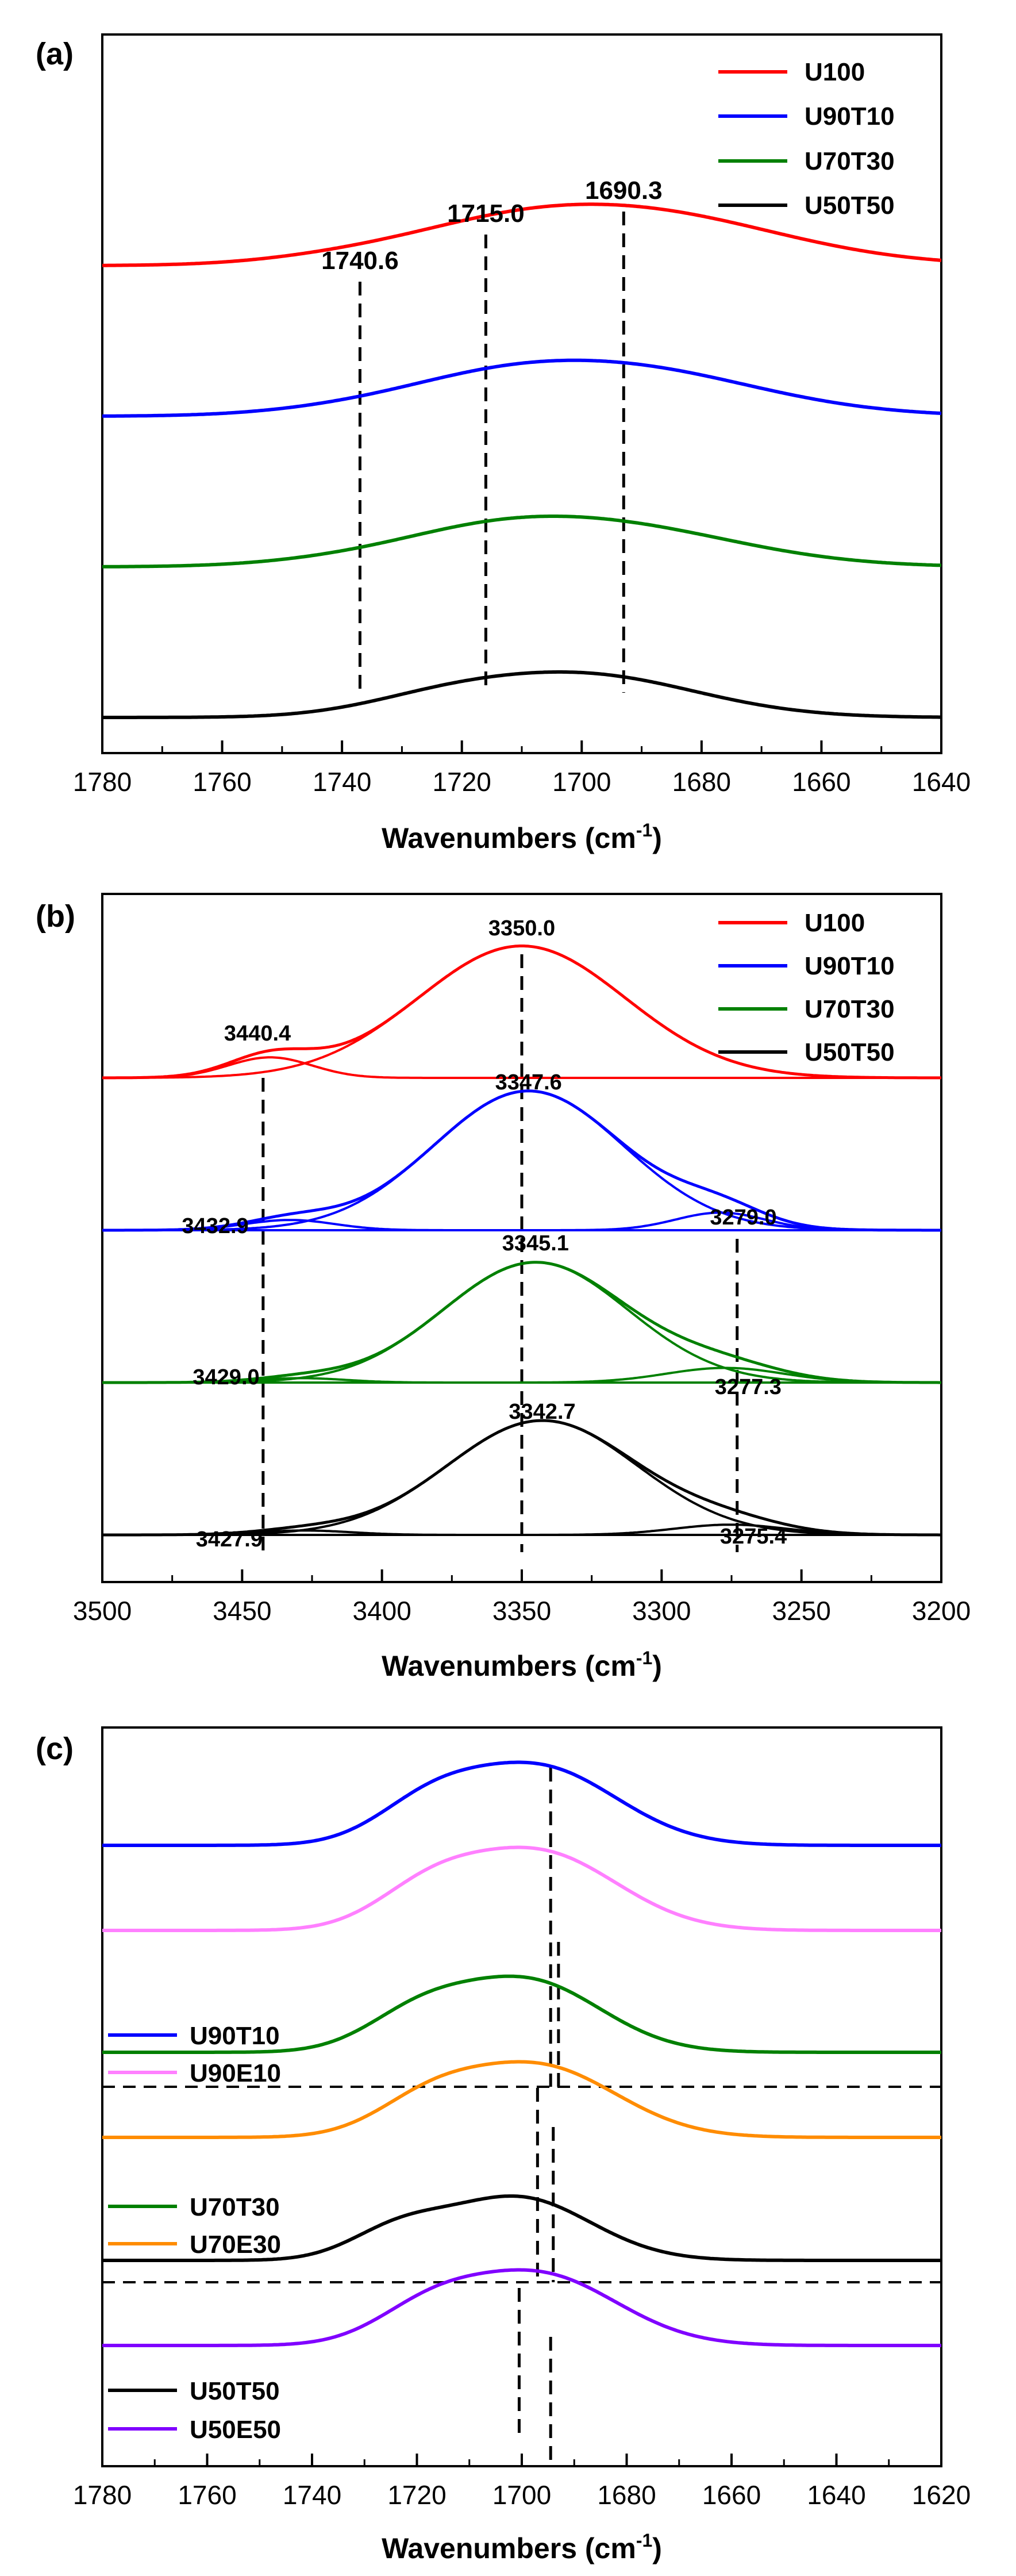 The height and width of the screenshot is (2576, 1016). I want to click on panel-b-label: (b), so click(55, 917).